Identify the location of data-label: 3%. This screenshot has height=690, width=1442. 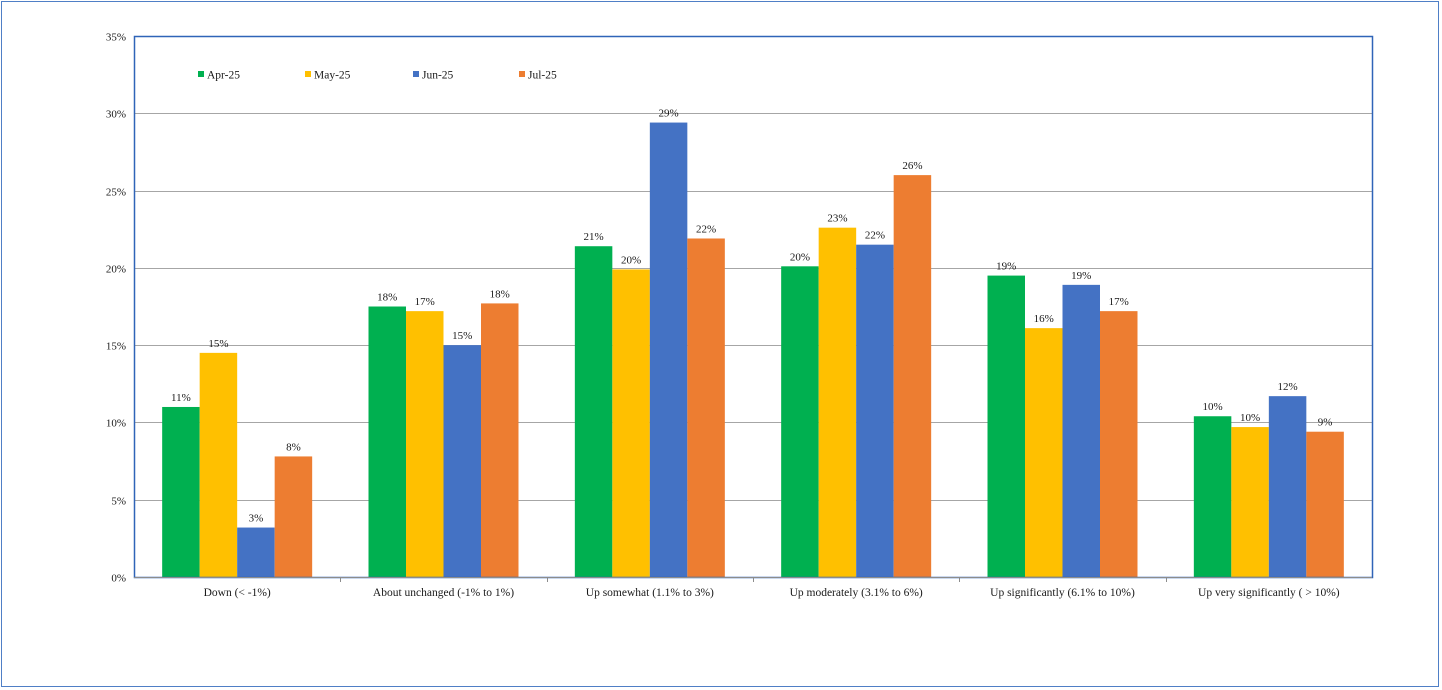
(256, 519).